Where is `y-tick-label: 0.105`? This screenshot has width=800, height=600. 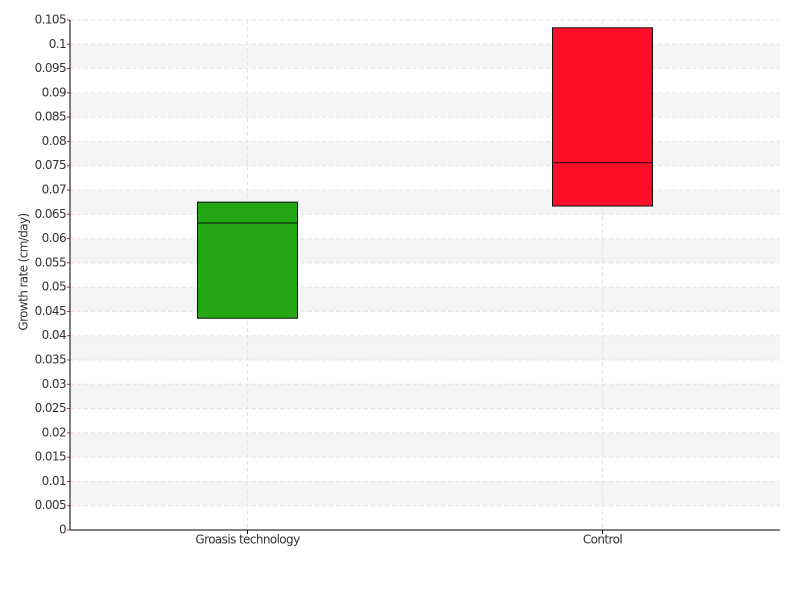
y-tick-label: 0.105 is located at coordinates (50, 20).